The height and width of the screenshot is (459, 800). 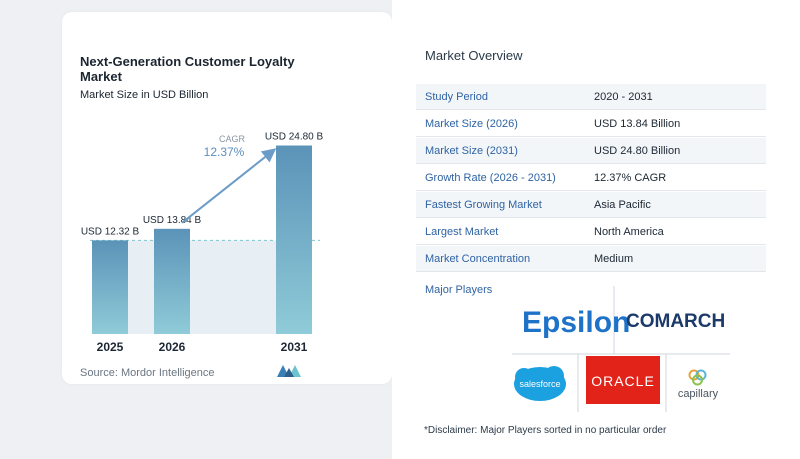 I want to click on row-label: Market Size (2031), so click(x=471, y=151).